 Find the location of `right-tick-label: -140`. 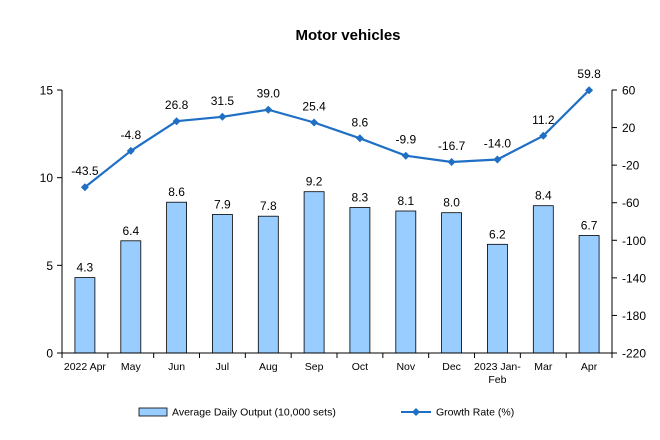

right-tick-label: -140 is located at coordinates (634, 278).